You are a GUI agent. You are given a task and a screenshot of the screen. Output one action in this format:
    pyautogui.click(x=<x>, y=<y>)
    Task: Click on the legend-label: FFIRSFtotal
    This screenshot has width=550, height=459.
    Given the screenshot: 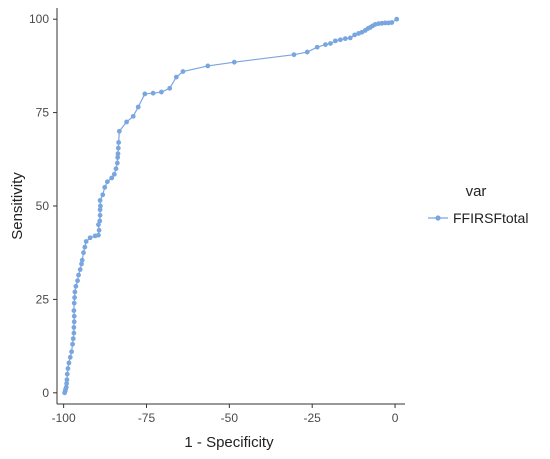 What is the action you would take?
    pyautogui.click(x=490, y=218)
    